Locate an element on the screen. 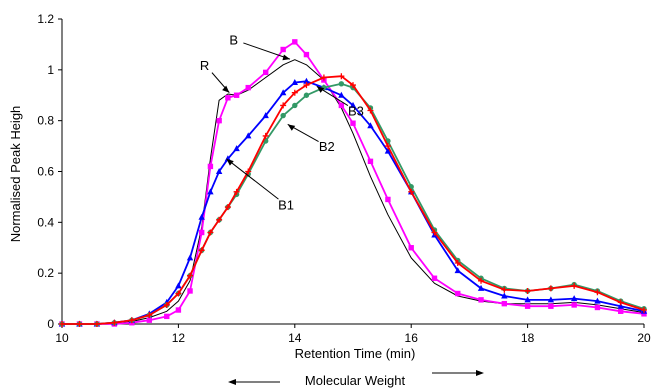 The height and width of the screenshot is (391, 654). annotation-label: B2 is located at coordinates (327, 146).